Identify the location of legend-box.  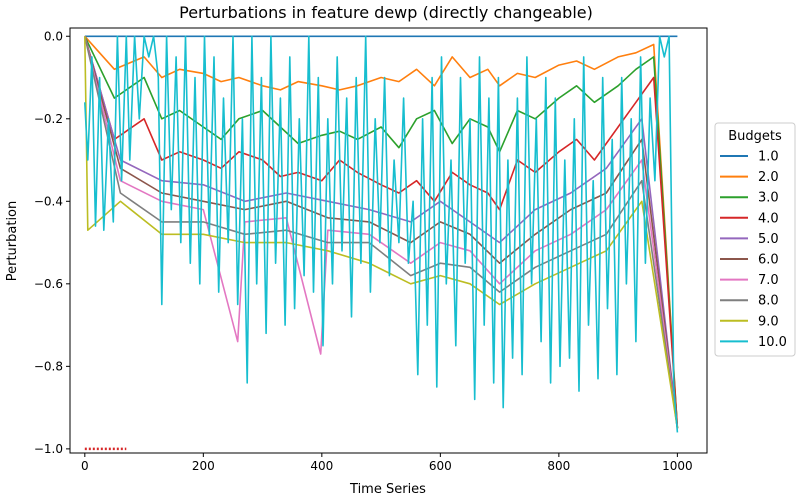
(755, 239).